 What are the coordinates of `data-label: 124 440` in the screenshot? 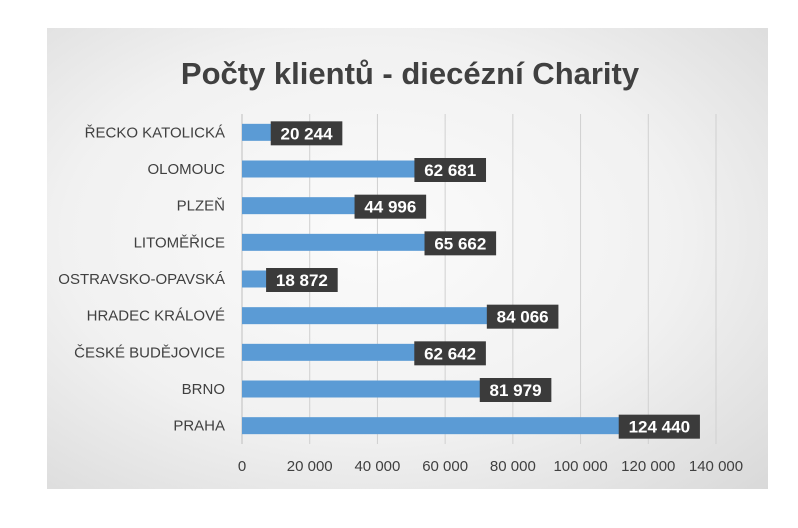 It's located at (659, 427).